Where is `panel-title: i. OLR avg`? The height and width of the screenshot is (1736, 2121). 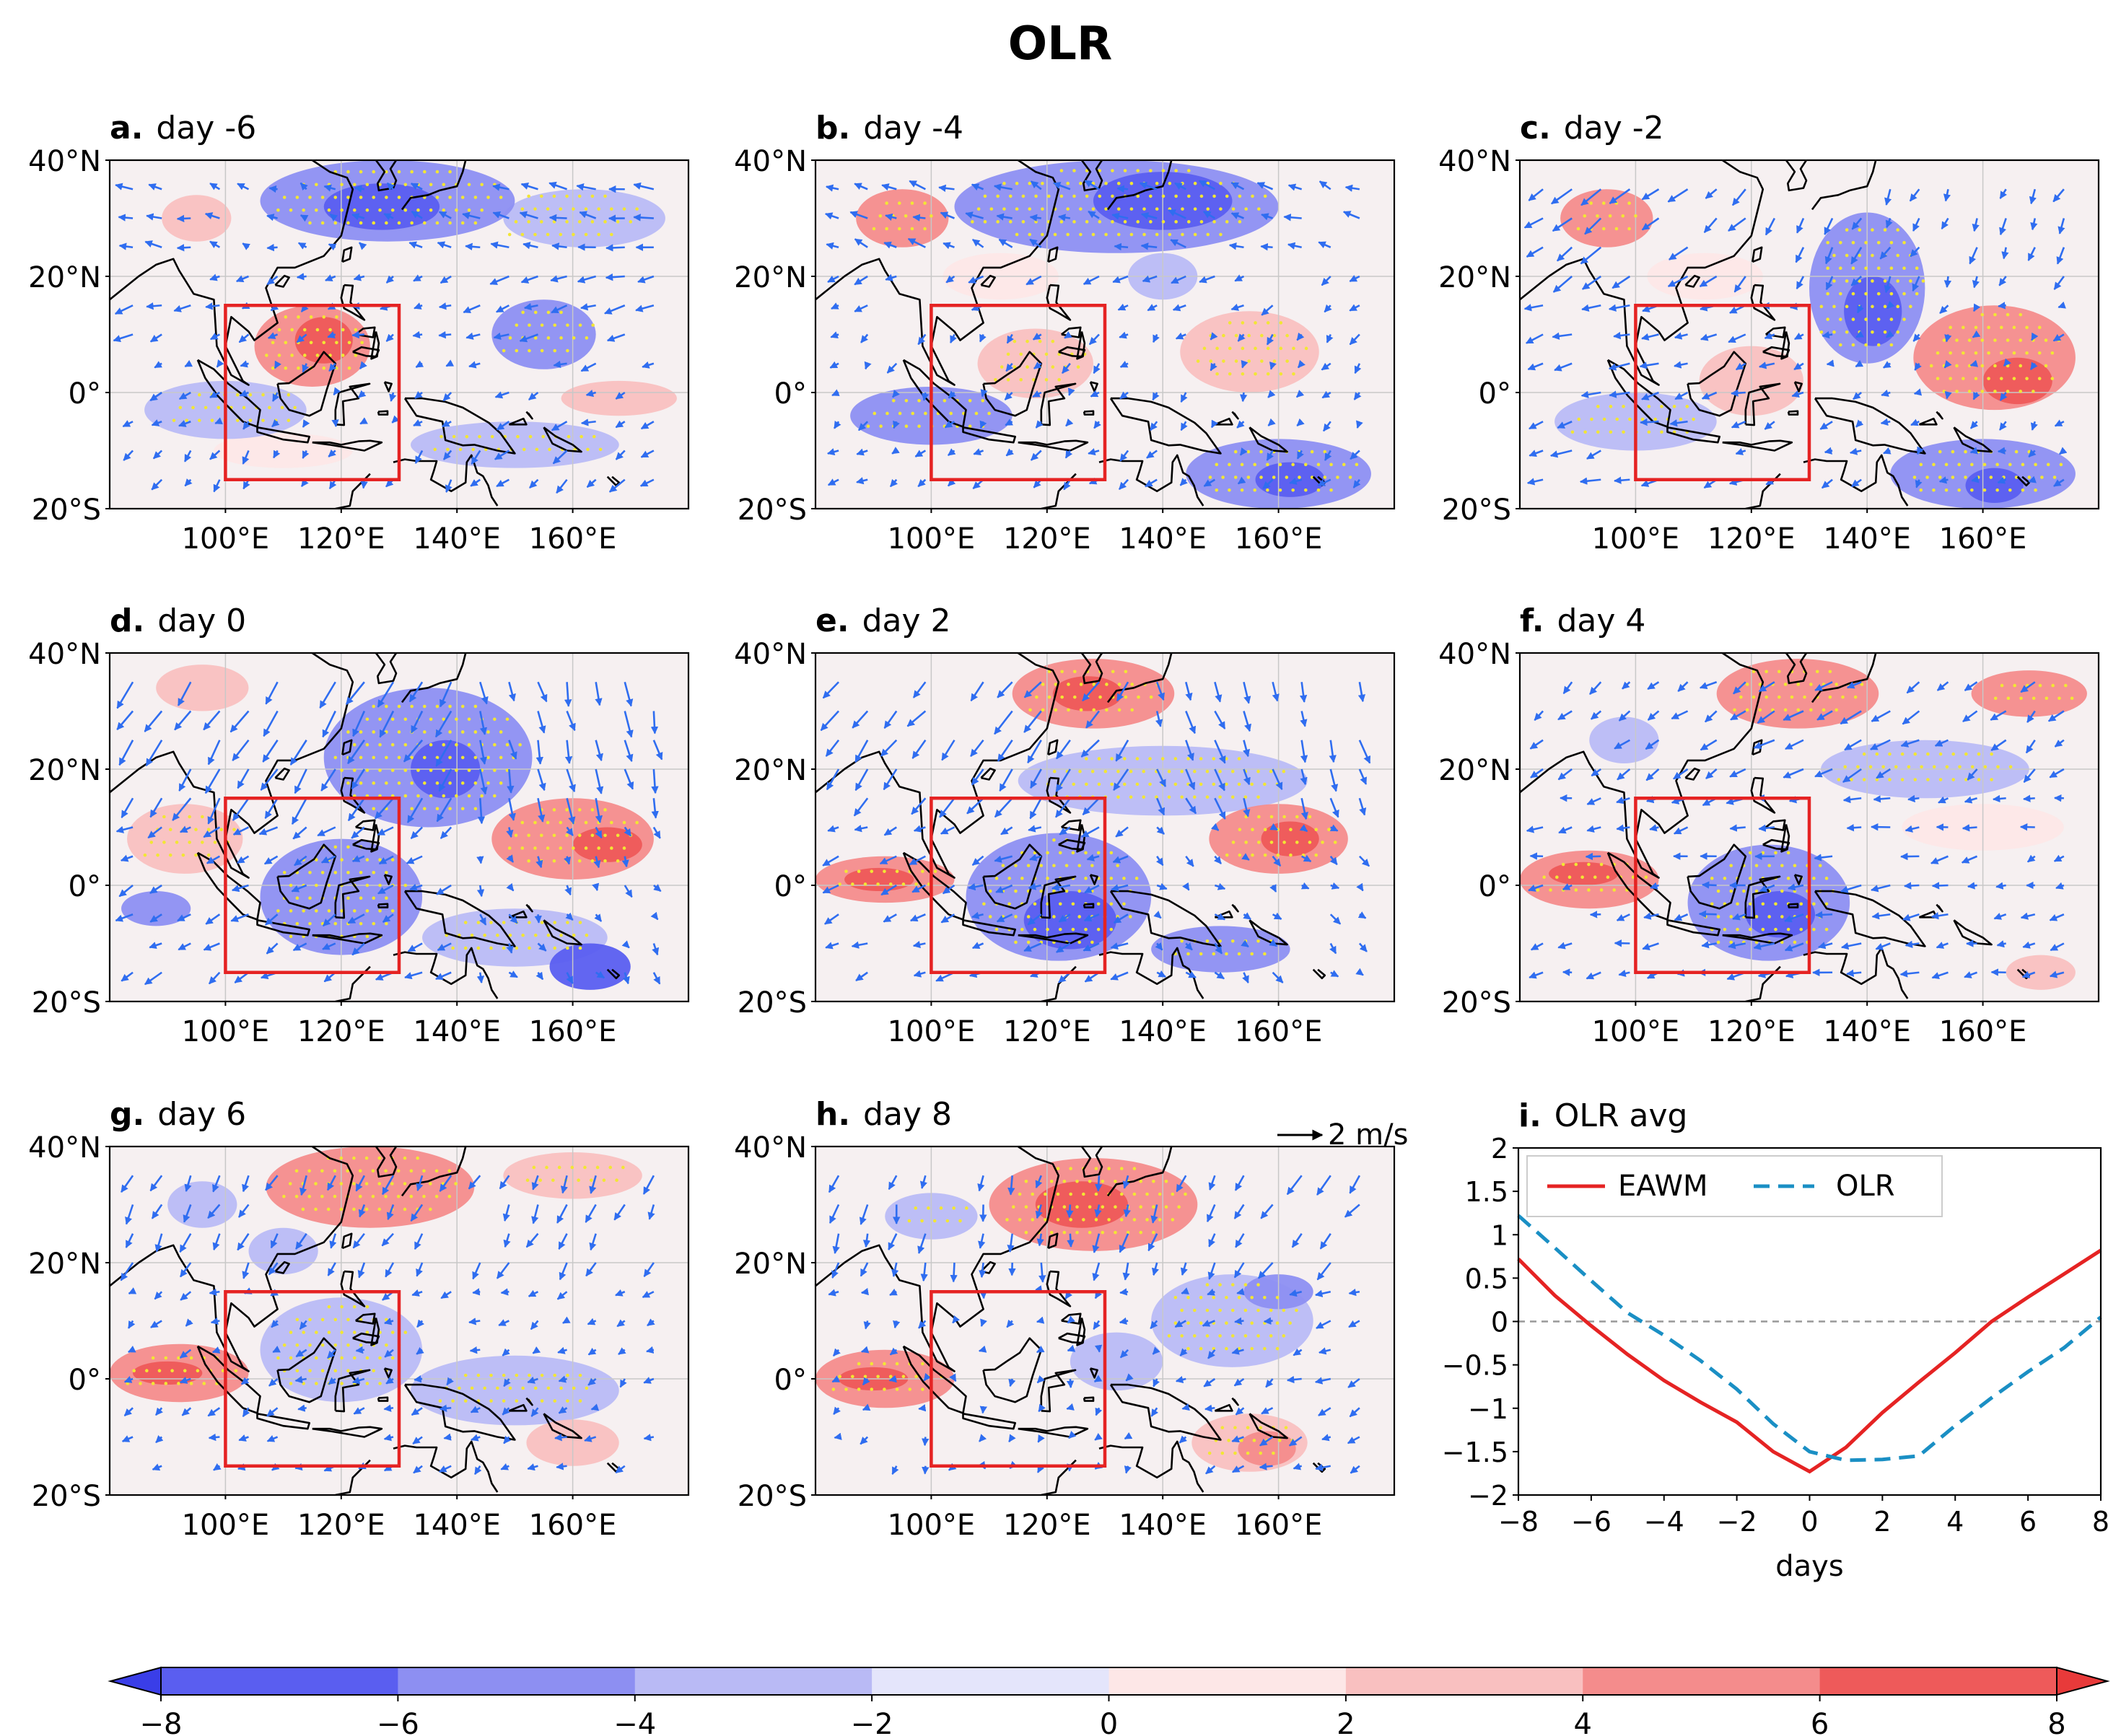
panel-title: i. OLR avg is located at coordinates (1602, 1115).